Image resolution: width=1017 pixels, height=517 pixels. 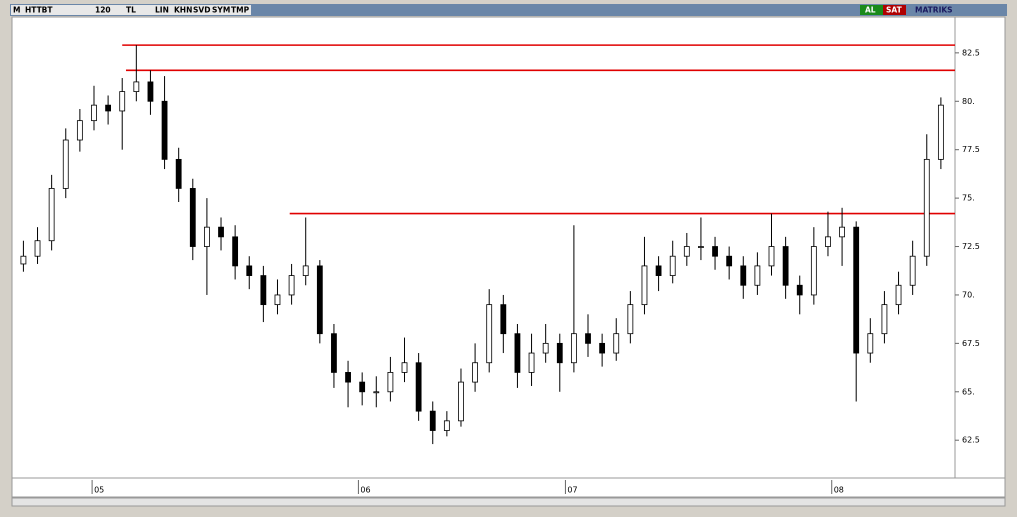 What do you see at coordinates (508, 502) in the screenshot?
I see `scrollbar` at bounding box center [508, 502].